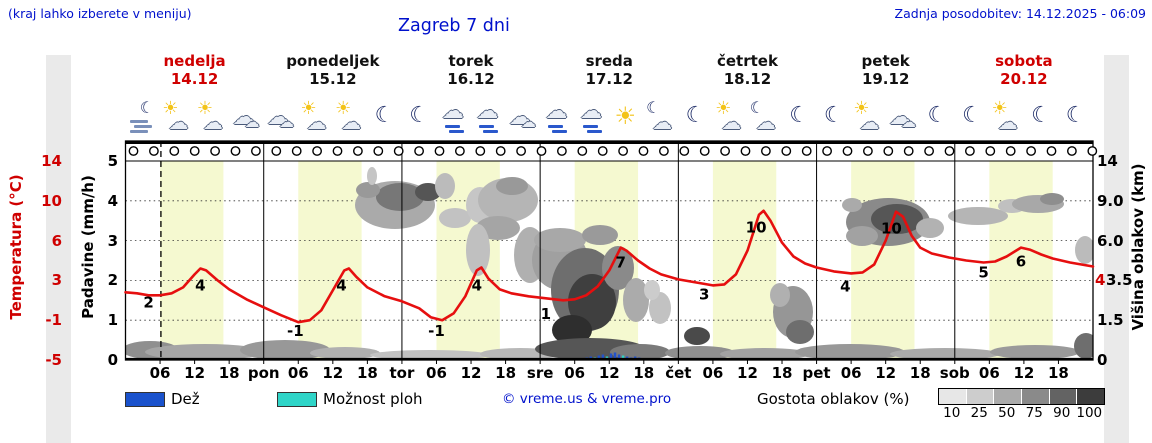 The image size is (1152, 443). What do you see at coordinates (1007, 413) in the screenshot?
I see `density-number: 50` at bounding box center [1007, 413].